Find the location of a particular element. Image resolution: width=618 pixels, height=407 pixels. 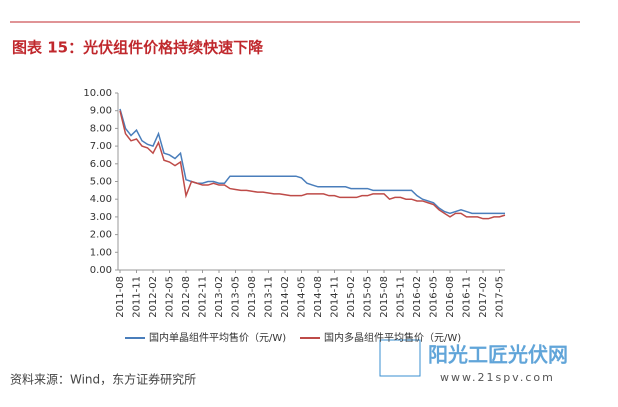

x-tick-label: 2011-08 is located at coordinates (120, 297).